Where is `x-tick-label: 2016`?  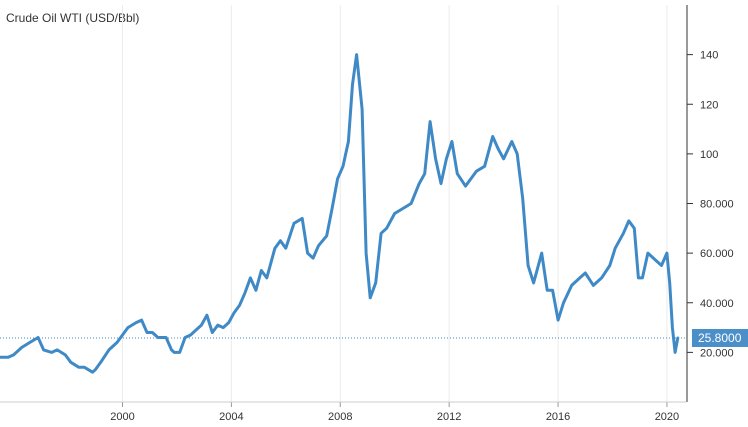
x-tick-label: 2016 is located at coordinates (558, 417).